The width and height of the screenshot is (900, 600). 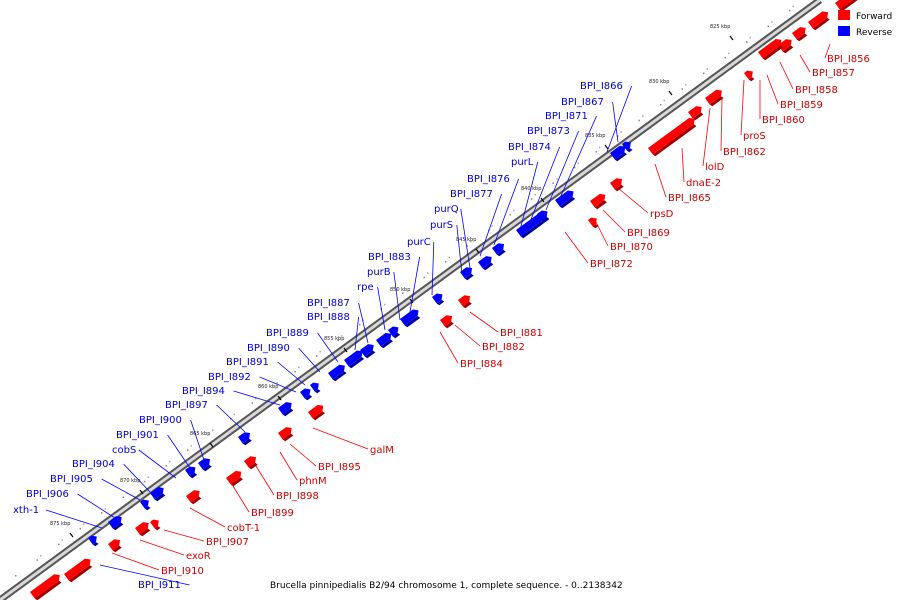 I want to click on forward-gene-label: cobT-1, so click(x=243, y=528).